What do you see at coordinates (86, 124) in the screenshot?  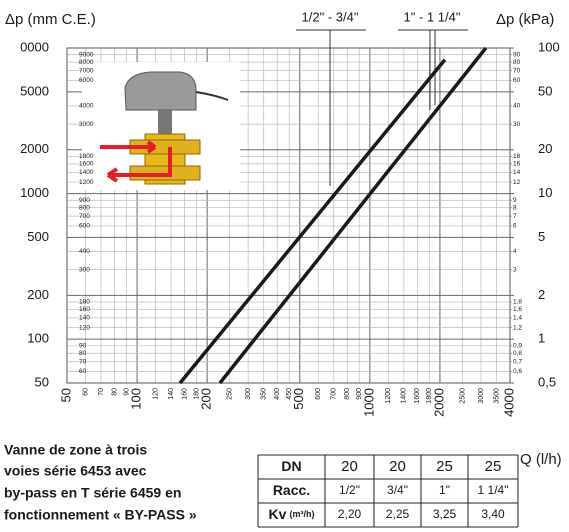 I see `y-minor-tick-label: 3000` at bounding box center [86, 124].